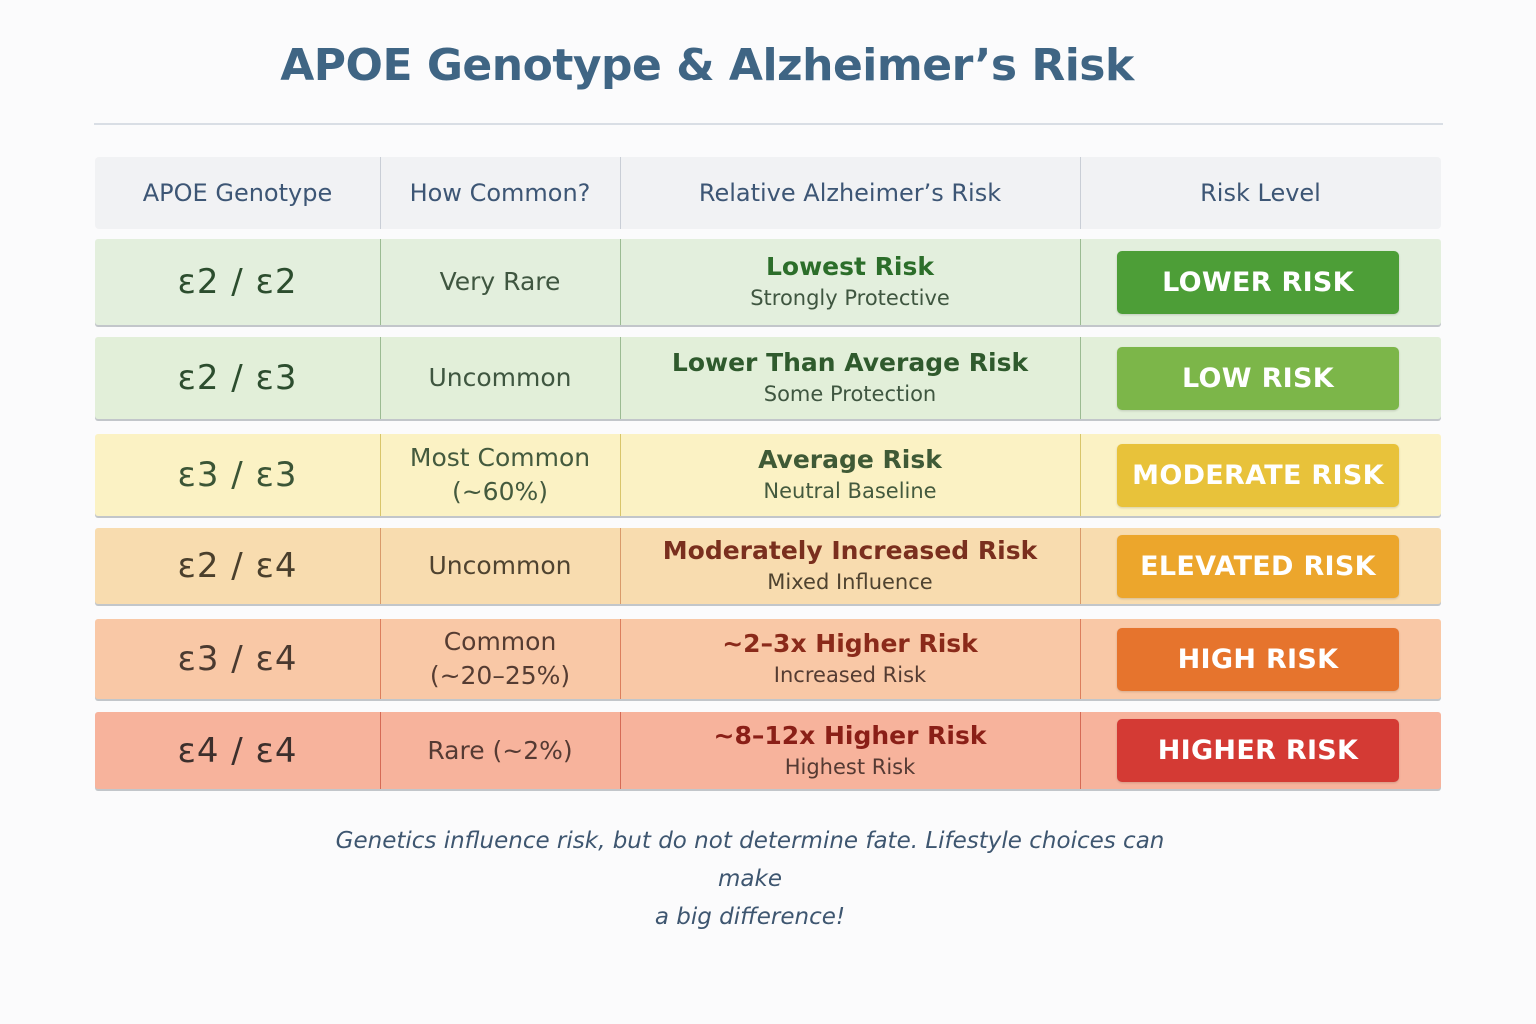 This screenshot has width=1536, height=1024. What do you see at coordinates (1258, 750) in the screenshot?
I see `risk-level-badge: HIGHER RISK` at bounding box center [1258, 750].